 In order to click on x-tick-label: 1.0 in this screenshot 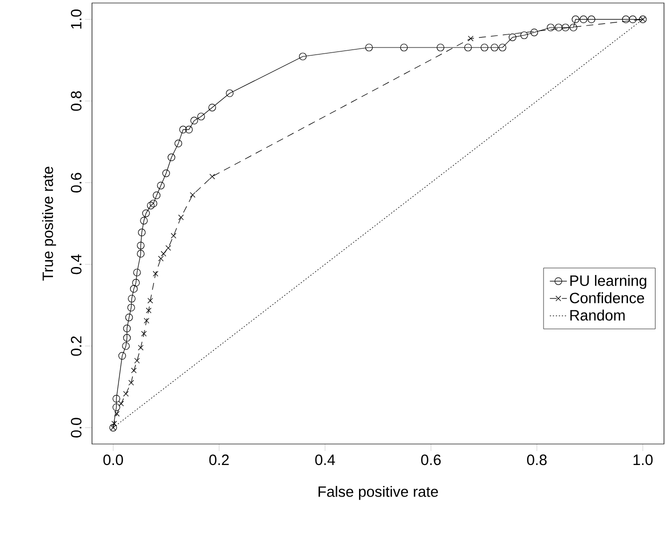, I will do `click(643, 460)`.